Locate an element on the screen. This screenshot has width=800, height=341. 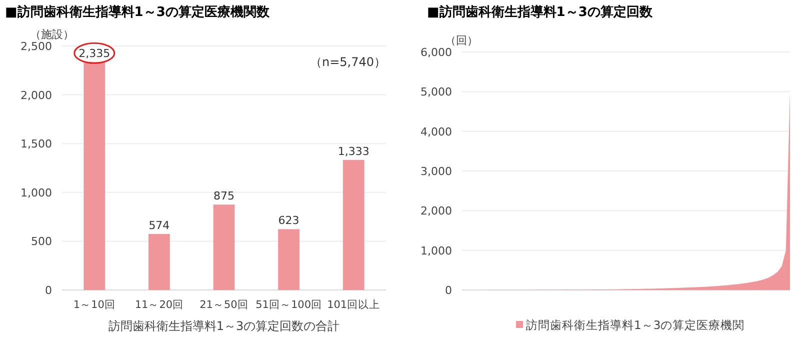
legend: 訪問歯科衛生指導料1～3の算定医療機関 is located at coordinates (630, 325).